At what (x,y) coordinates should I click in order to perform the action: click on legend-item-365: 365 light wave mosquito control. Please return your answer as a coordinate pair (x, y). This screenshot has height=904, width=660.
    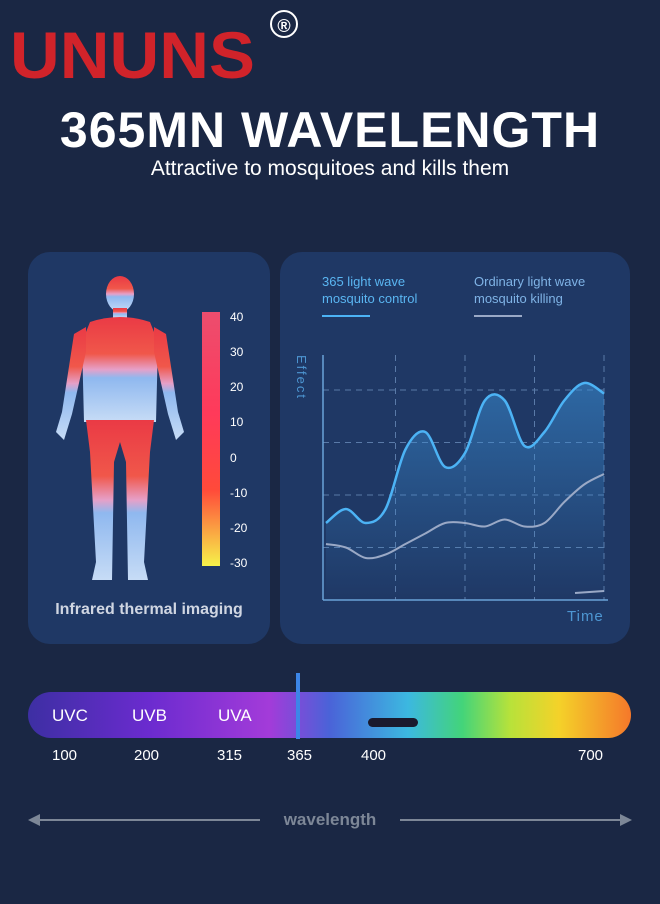
    Looking at the image, I should click on (392, 295).